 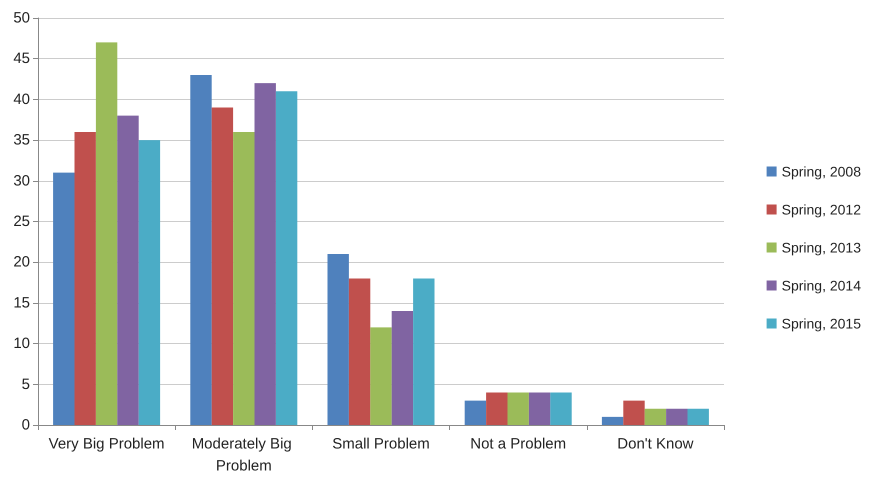 I want to click on y-tick-label: 5, so click(x=26, y=384).